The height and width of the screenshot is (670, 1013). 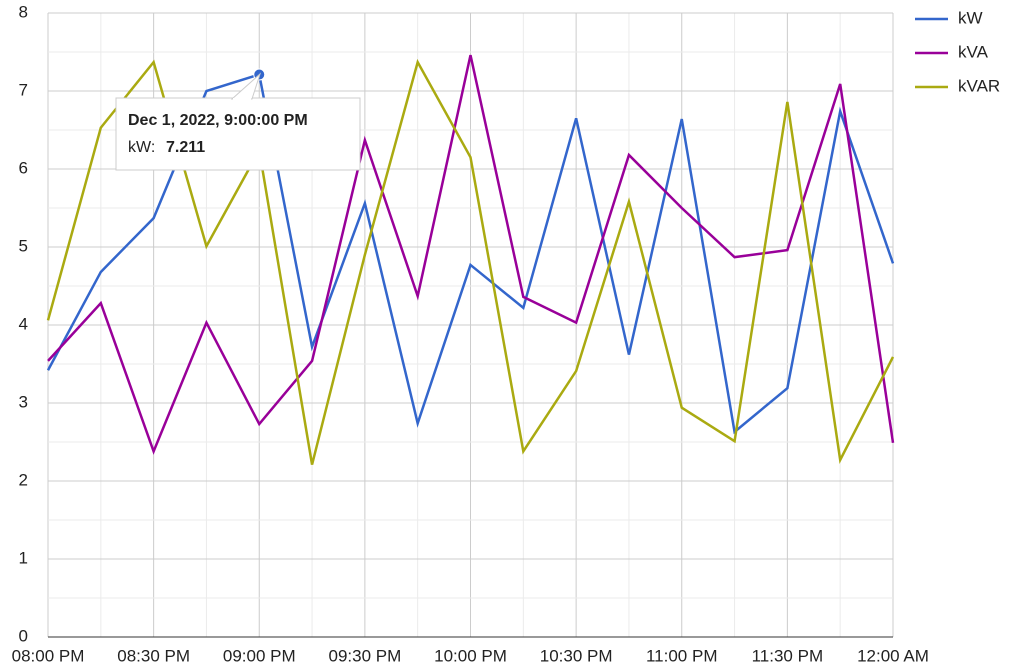 I want to click on x-tick-label: 09:00 PM, so click(x=259, y=655).